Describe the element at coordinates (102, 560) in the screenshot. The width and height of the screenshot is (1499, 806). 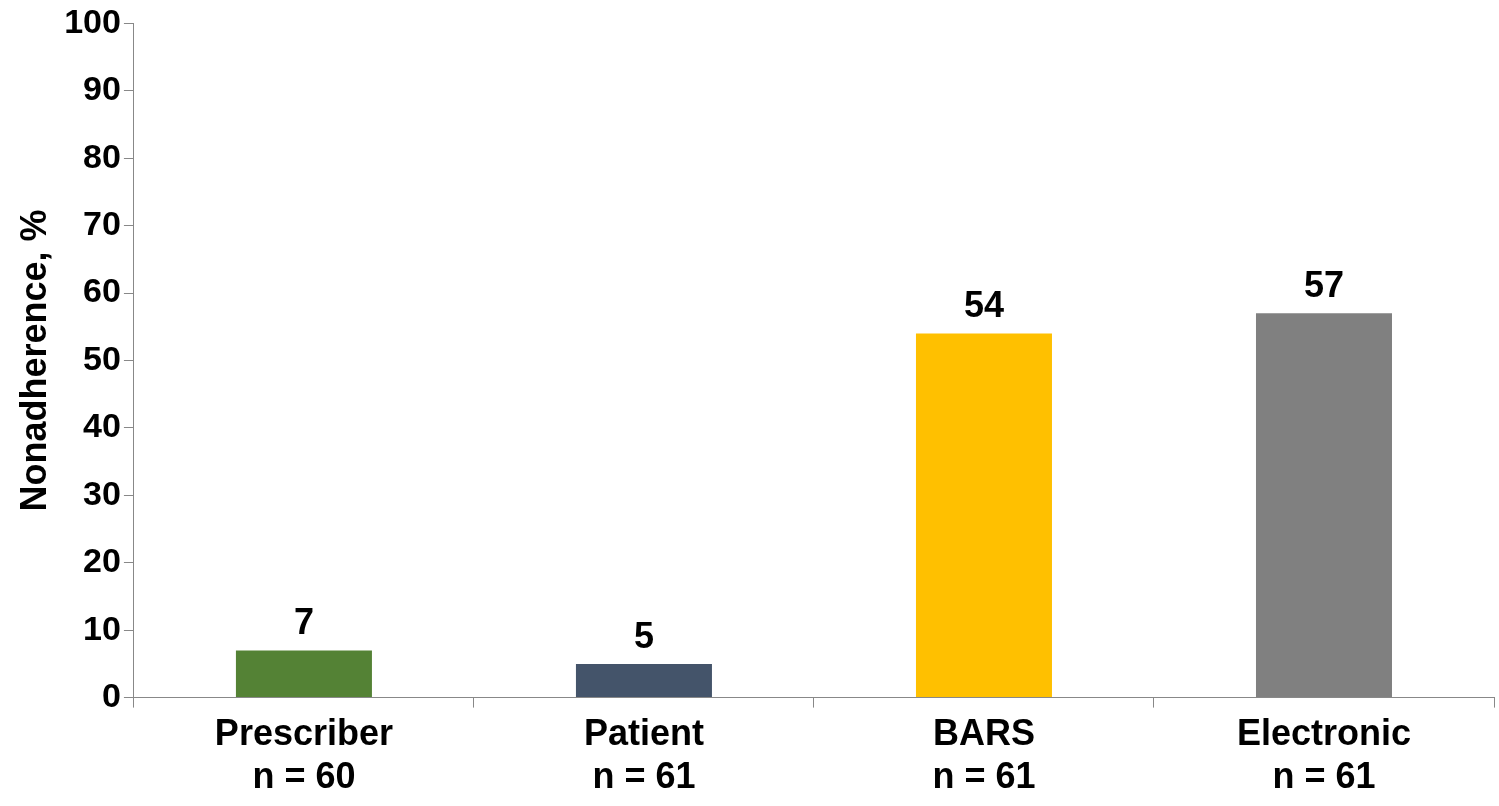
I see `y-tick-label: 20` at that location.